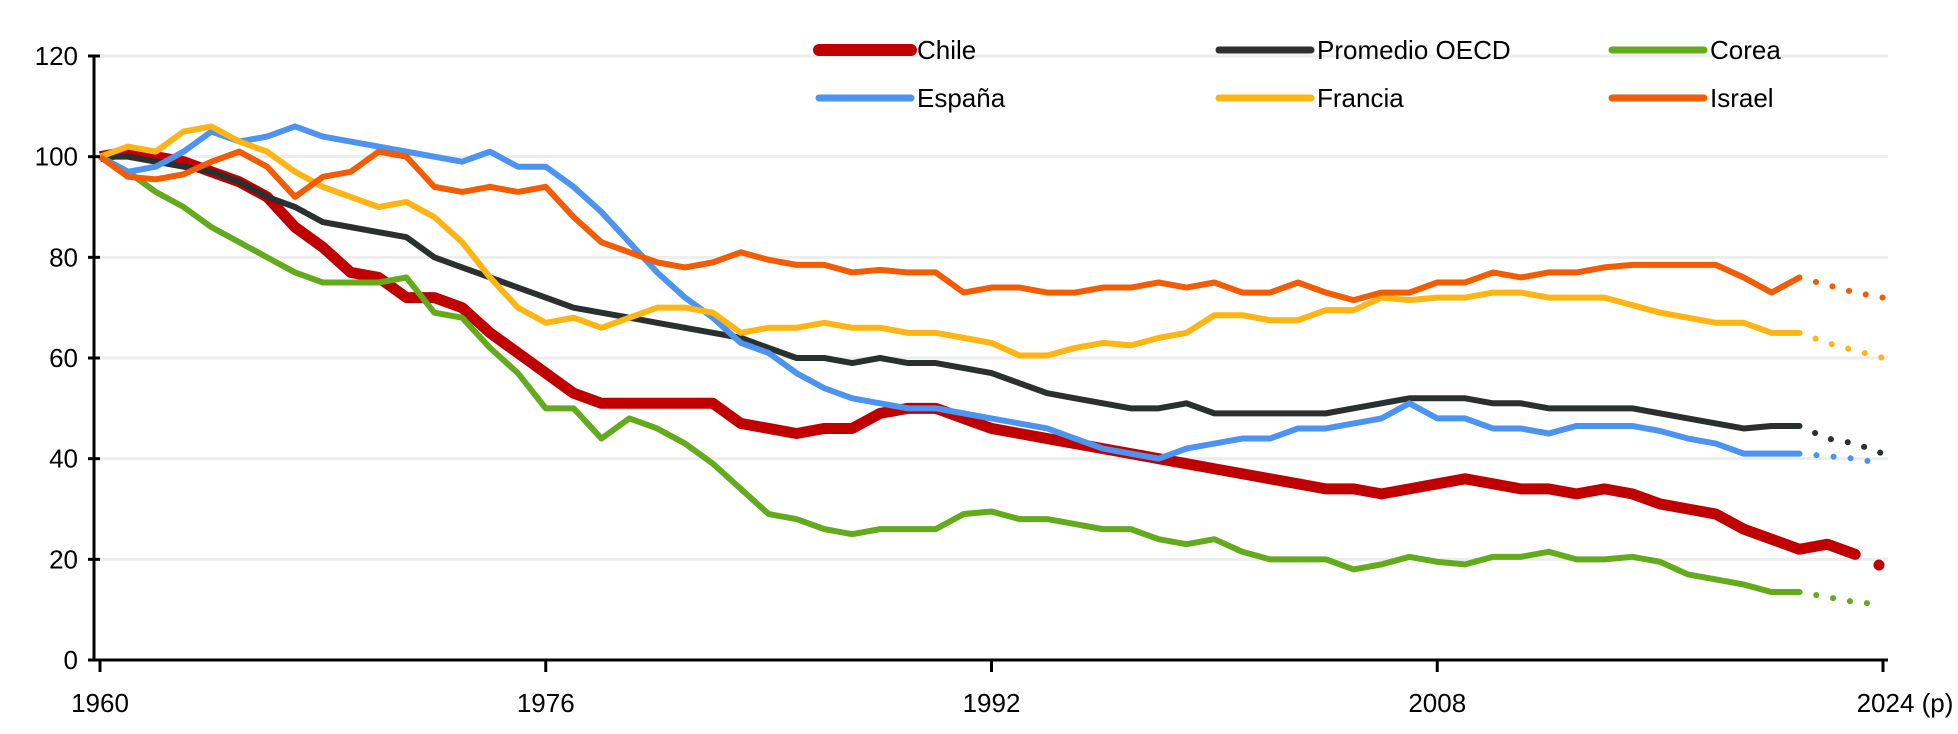 This screenshot has height=734, width=1958. Describe the element at coordinates (100, 703) in the screenshot. I see `x-tick-label: 1960` at that location.